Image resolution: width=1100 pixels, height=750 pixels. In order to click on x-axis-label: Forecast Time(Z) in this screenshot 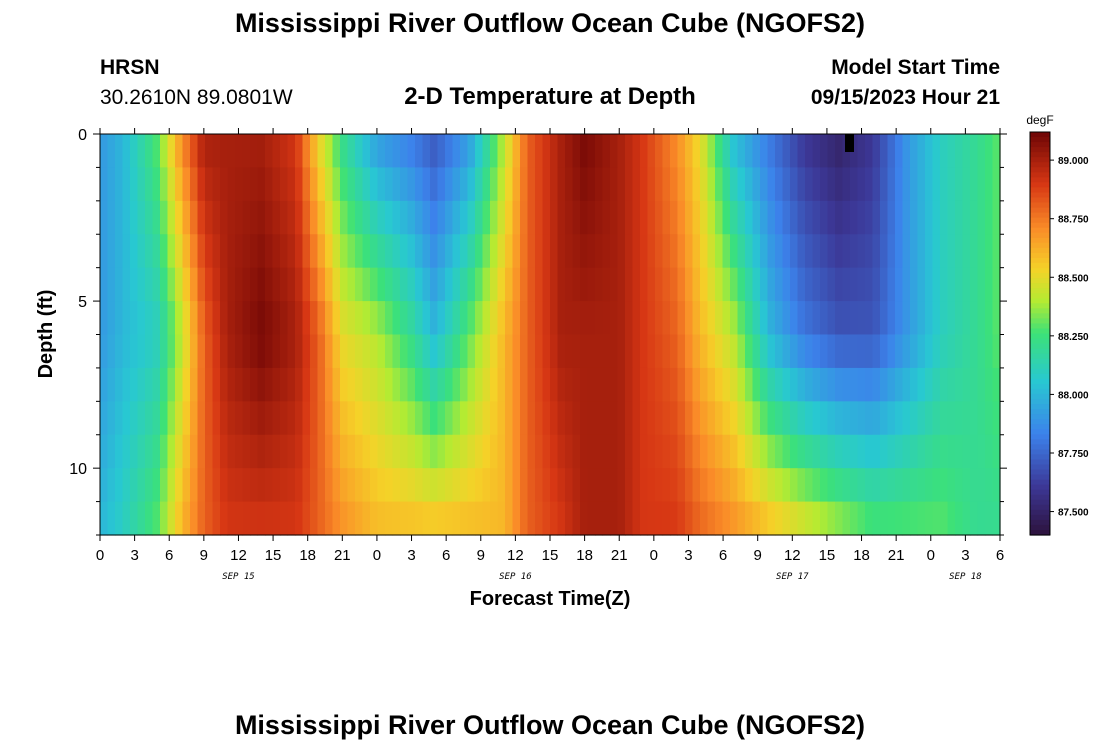, I will do `click(550, 599)`.